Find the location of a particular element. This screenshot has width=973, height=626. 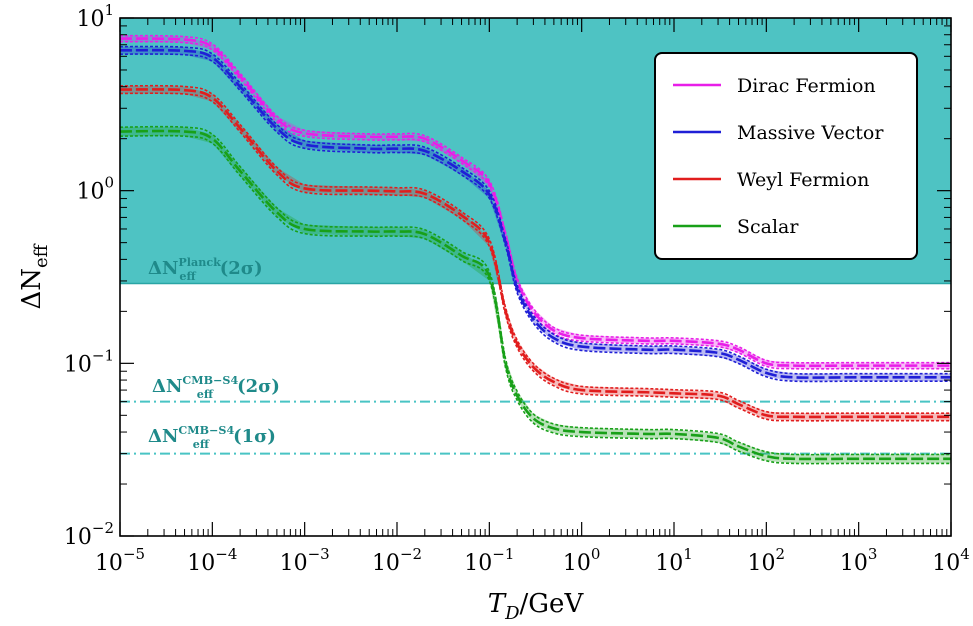

y-tick-label: 10⁻² is located at coordinates (89, 534).